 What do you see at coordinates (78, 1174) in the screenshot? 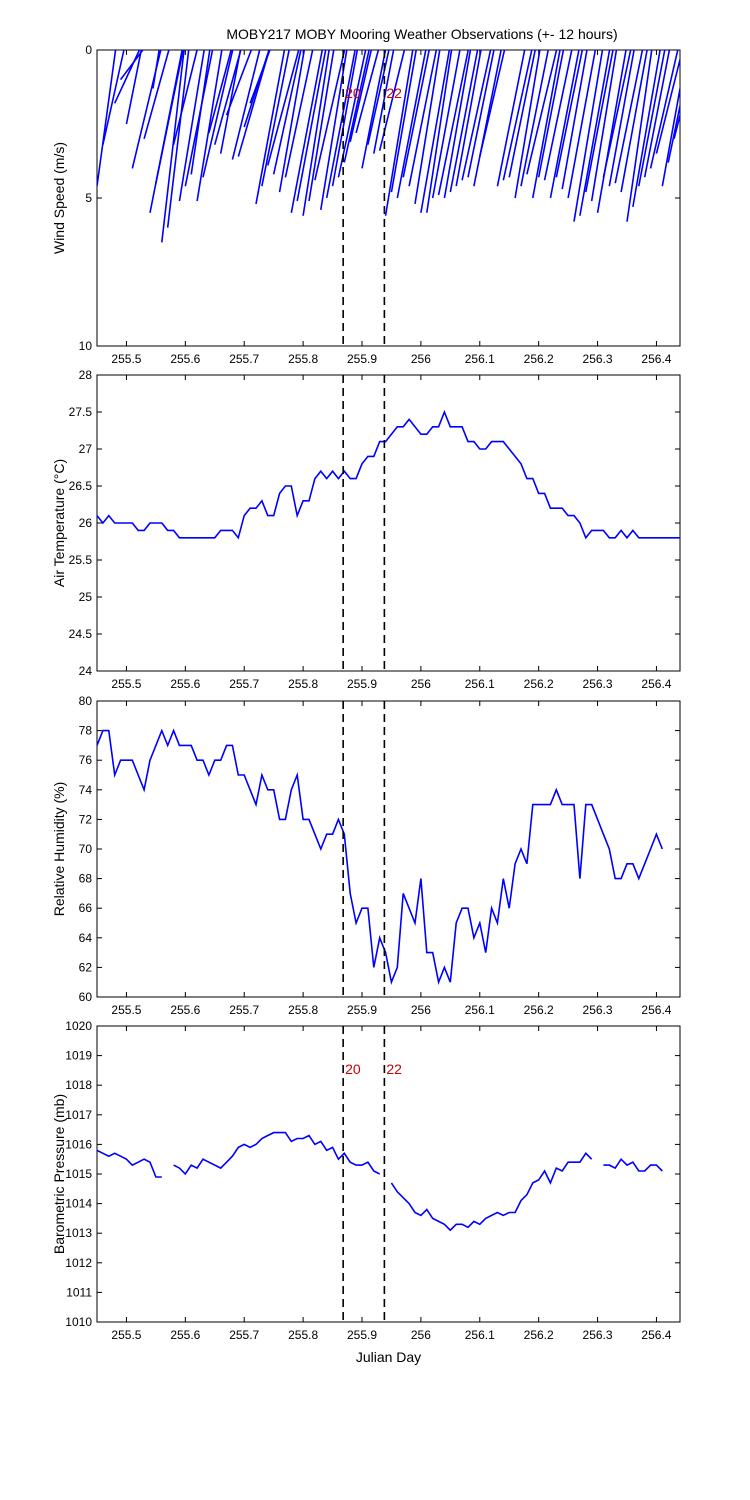
I see `pressure-ytick-label: 1015` at bounding box center [78, 1174].